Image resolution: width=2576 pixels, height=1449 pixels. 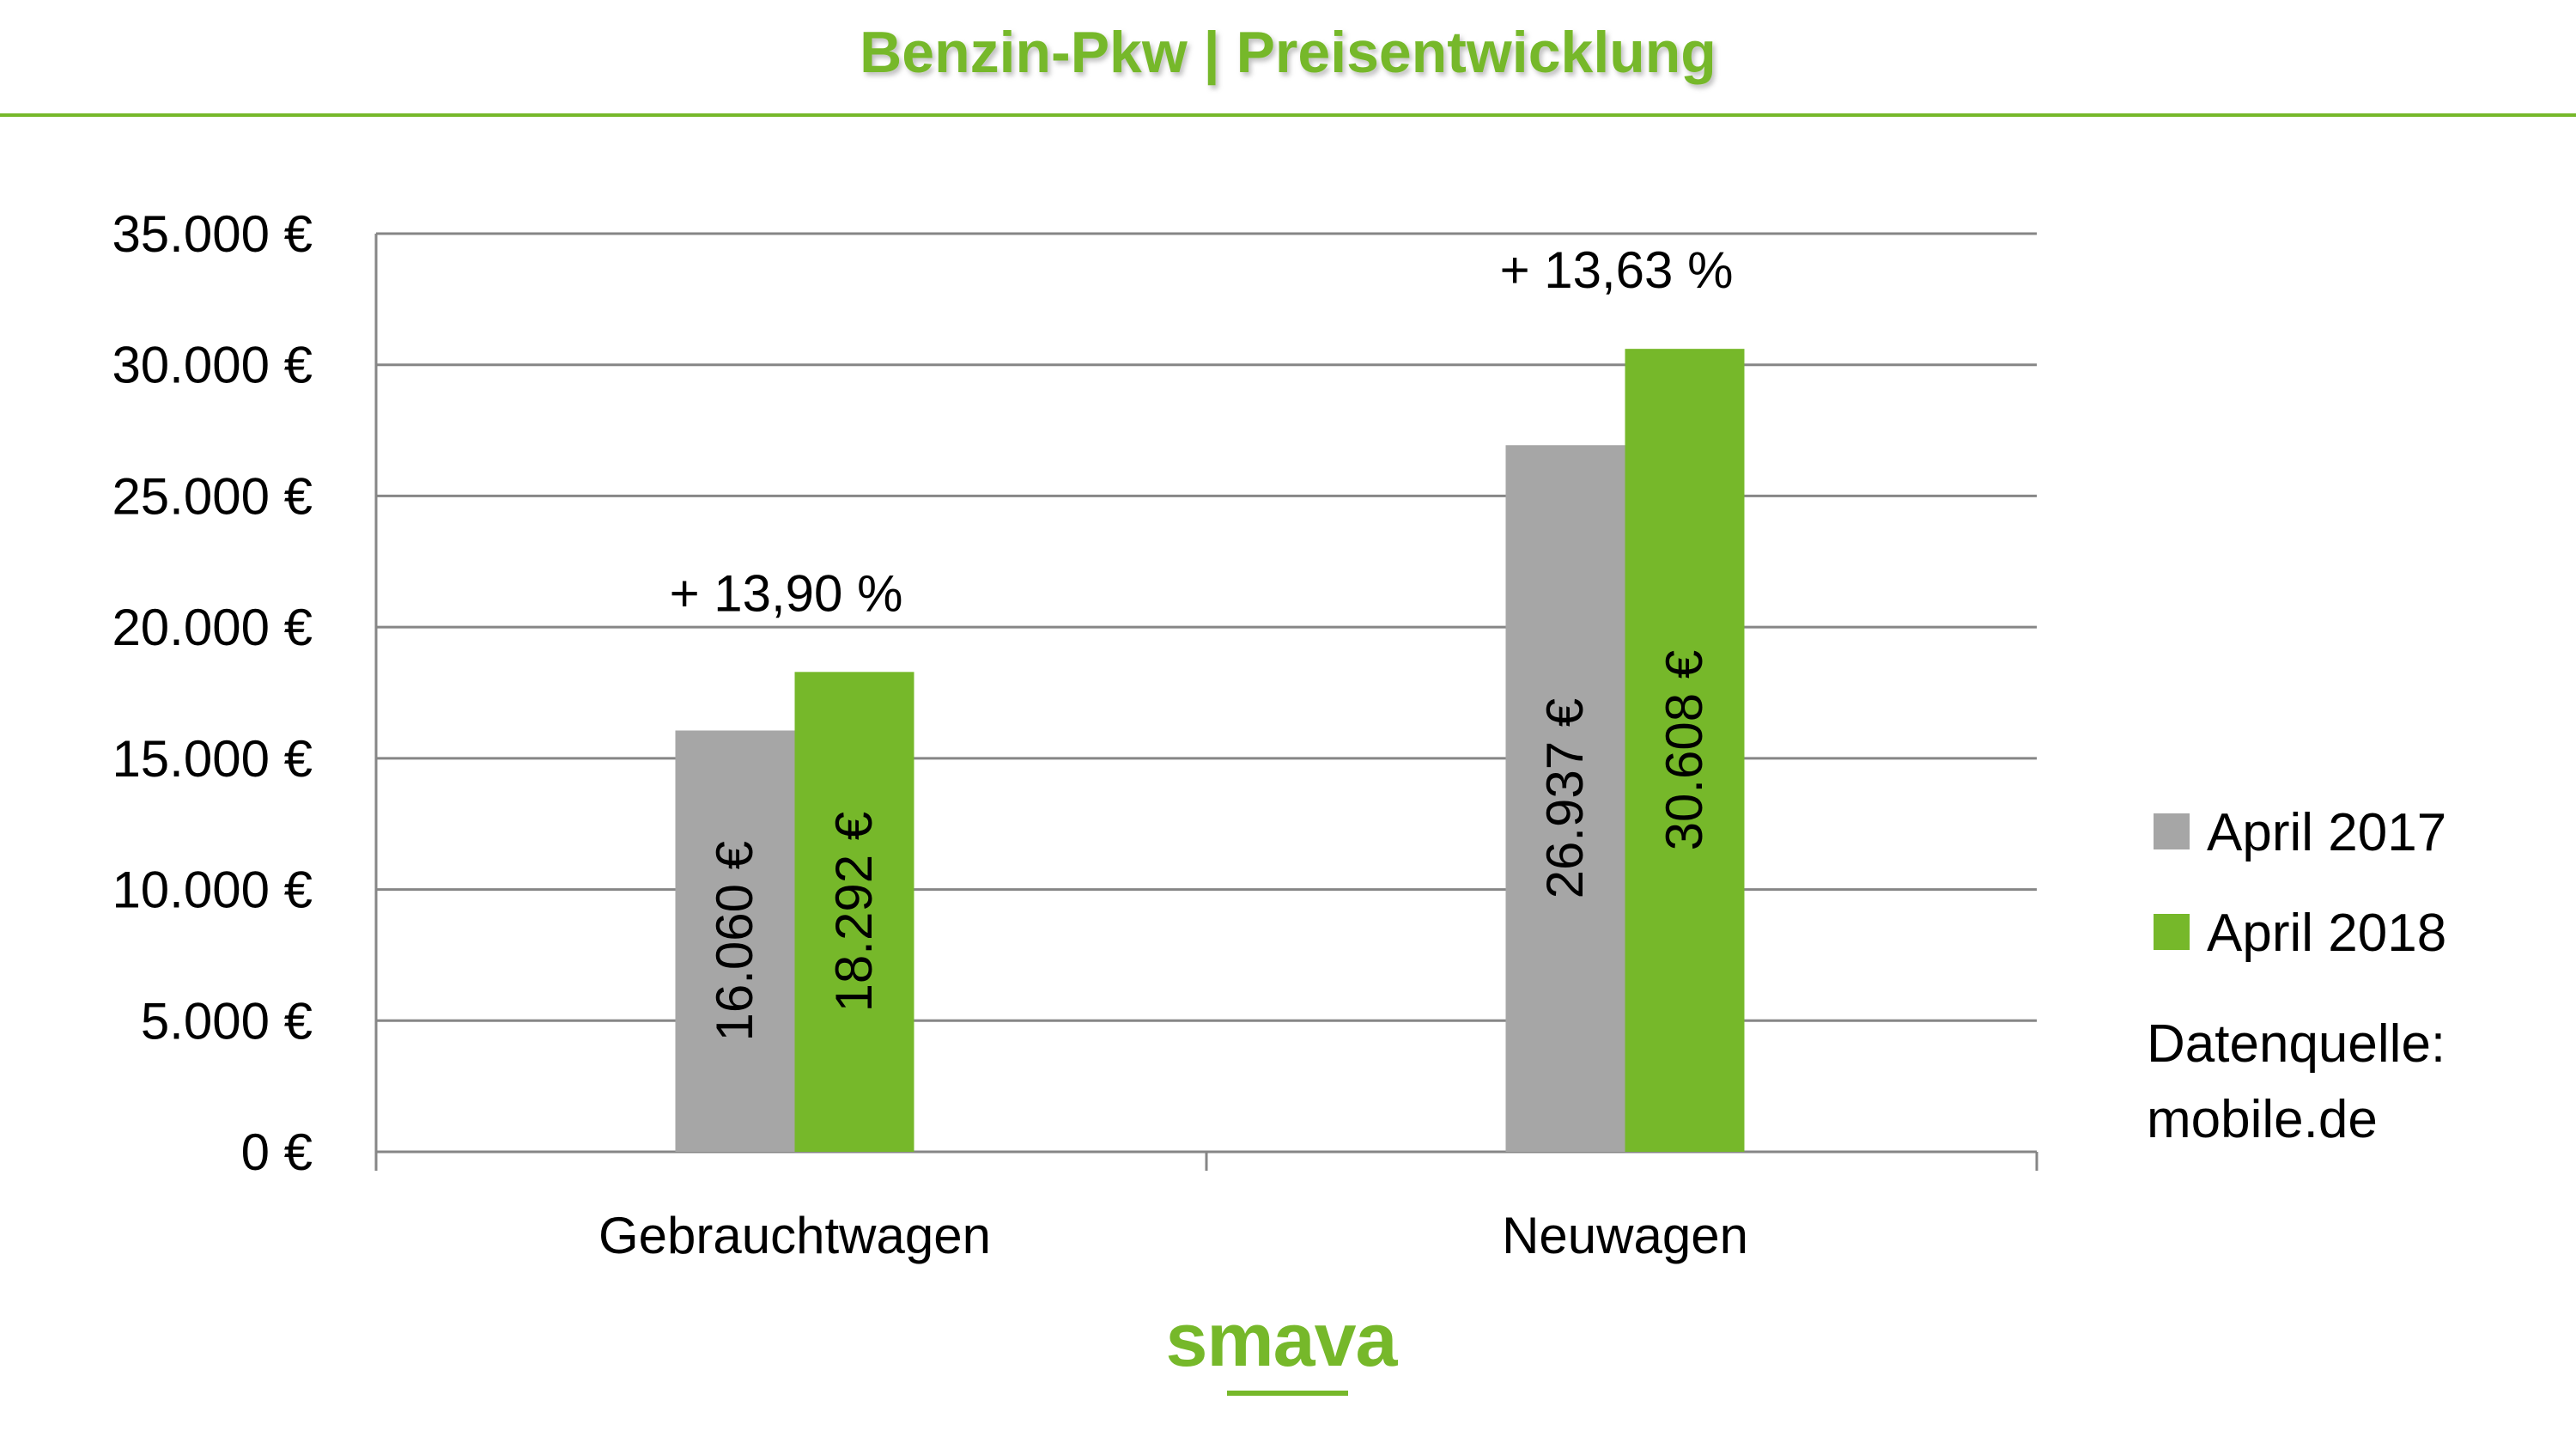 I want to click on data-label: 16.060 €, so click(x=735, y=941).